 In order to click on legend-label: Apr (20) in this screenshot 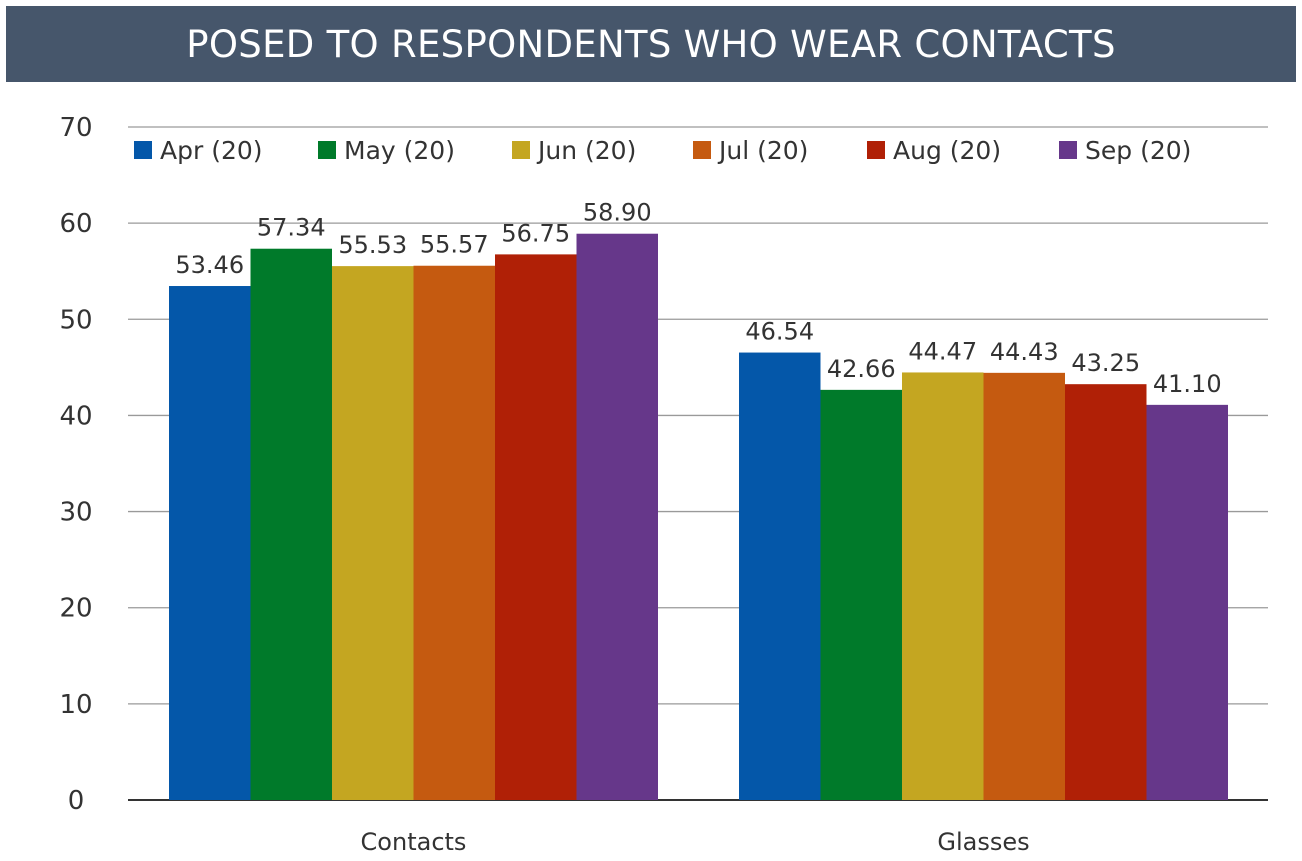, I will do `click(211, 150)`.